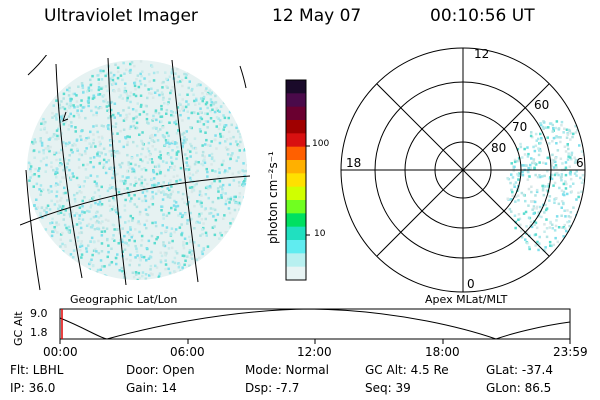 The image size is (600, 400). Describe the element at coordinates (287, 370) in the screenshot. I see `info-mode: Mode: Normal` at that location.